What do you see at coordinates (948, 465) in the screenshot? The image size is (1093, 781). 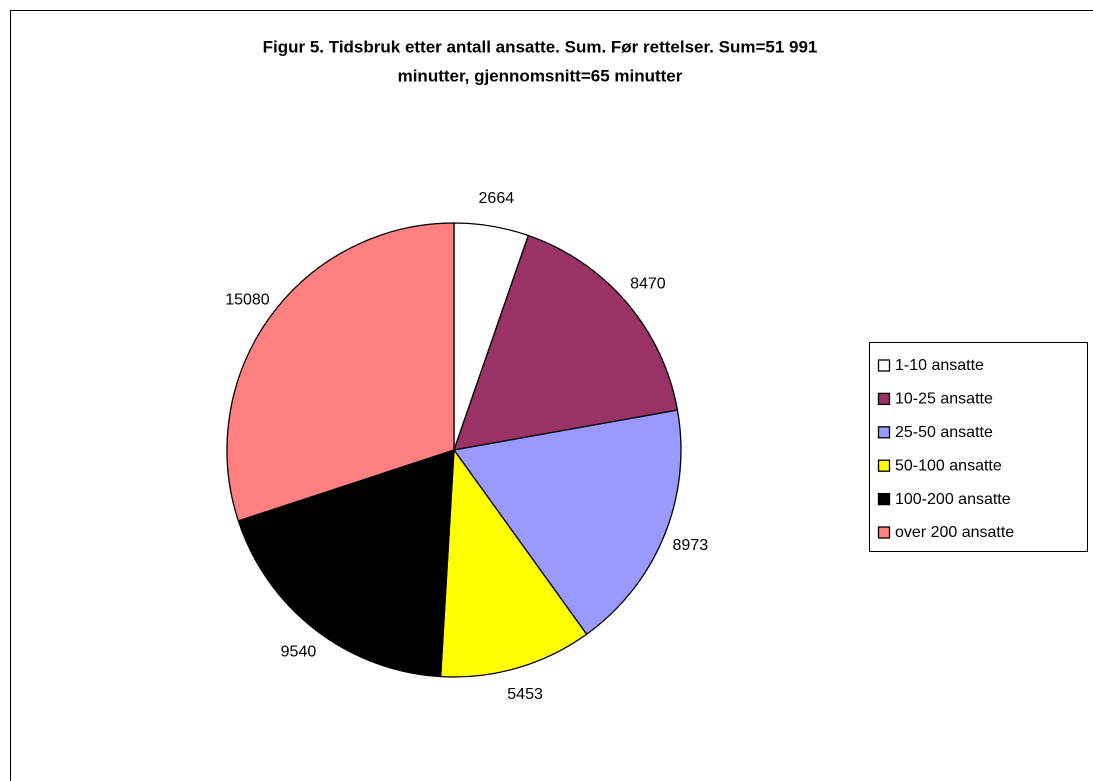 I see `legend-label: 50-100 ansatte` at bounding box center [948, 465].